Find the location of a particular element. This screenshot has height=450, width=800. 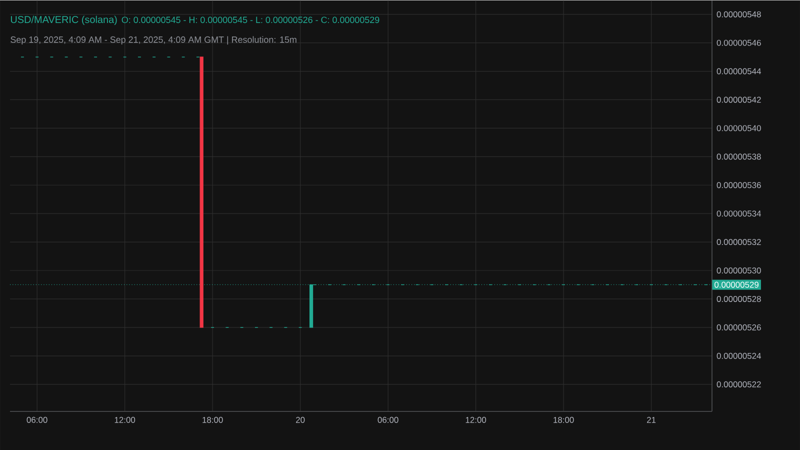

y-tick-label: 0.00000536 is located at coordinates (738, 185).